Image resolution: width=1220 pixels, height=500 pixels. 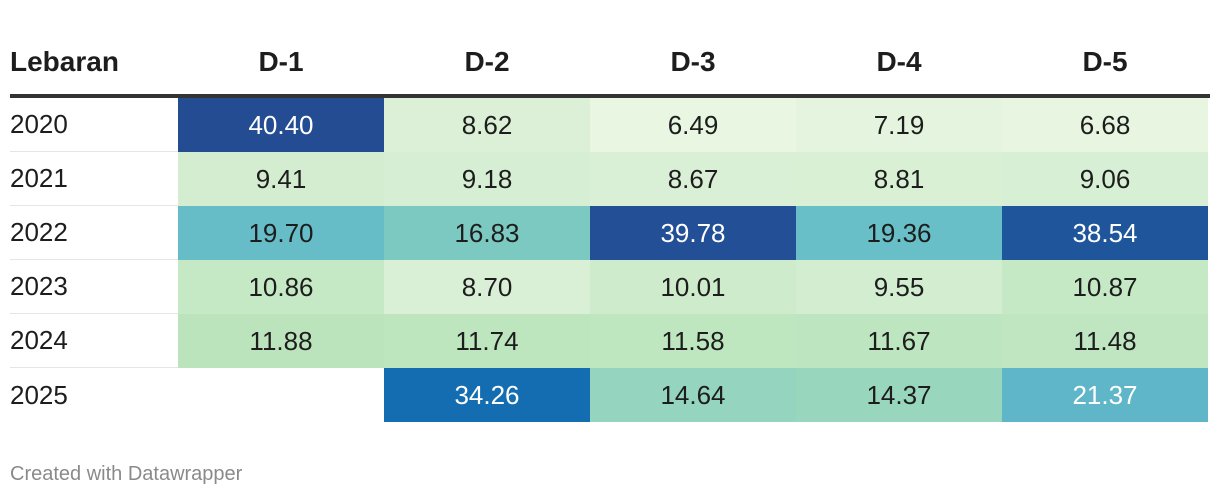 What do you see at coordinates (693, 179) in the screenshot?
I see `heatmap-cell: 8.67` at bounding box center [693, 179].